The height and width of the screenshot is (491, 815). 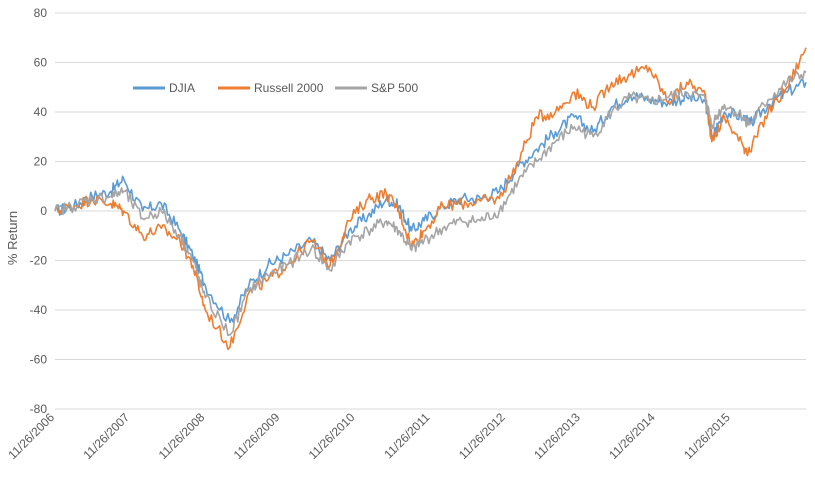 I want to click on y-tick-label: 40, so click(x=41, y=112).